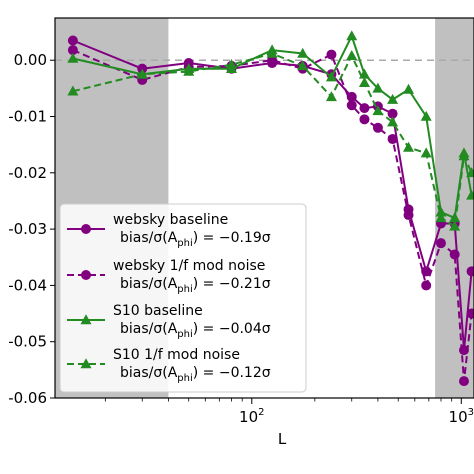  I want to click on legend-label: S10 baseline, so click(158, 311).